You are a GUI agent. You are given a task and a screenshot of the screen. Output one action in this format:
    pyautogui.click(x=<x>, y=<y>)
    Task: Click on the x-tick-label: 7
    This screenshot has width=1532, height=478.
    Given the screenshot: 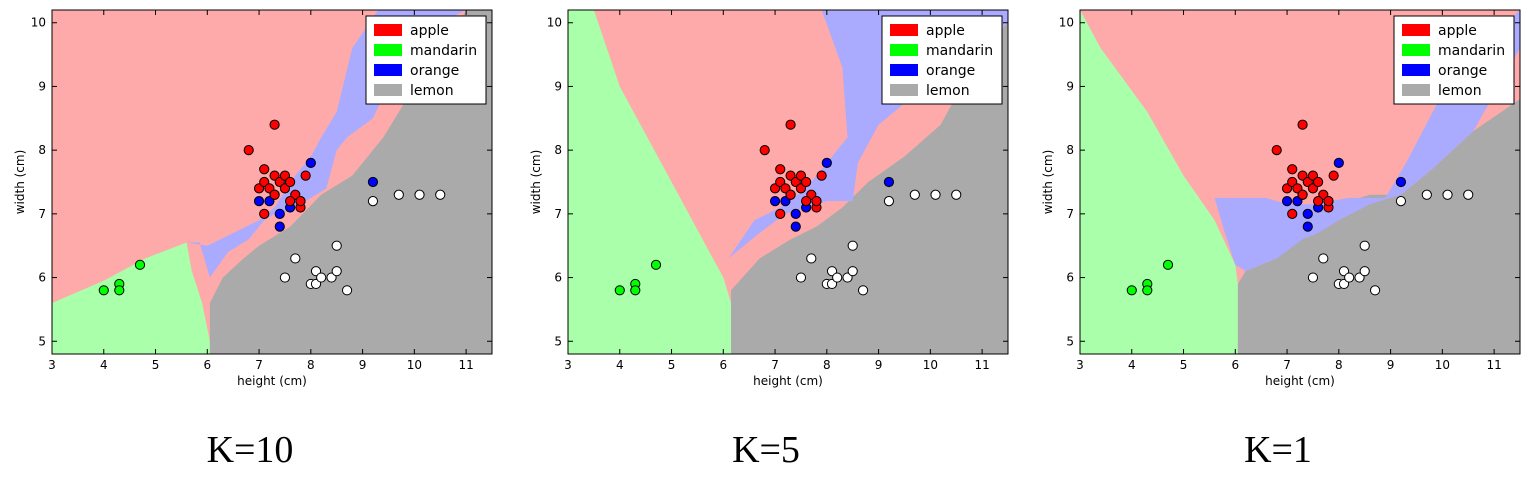 What is the action you would take?
    pyautogui.click(x=259, y=365)
    